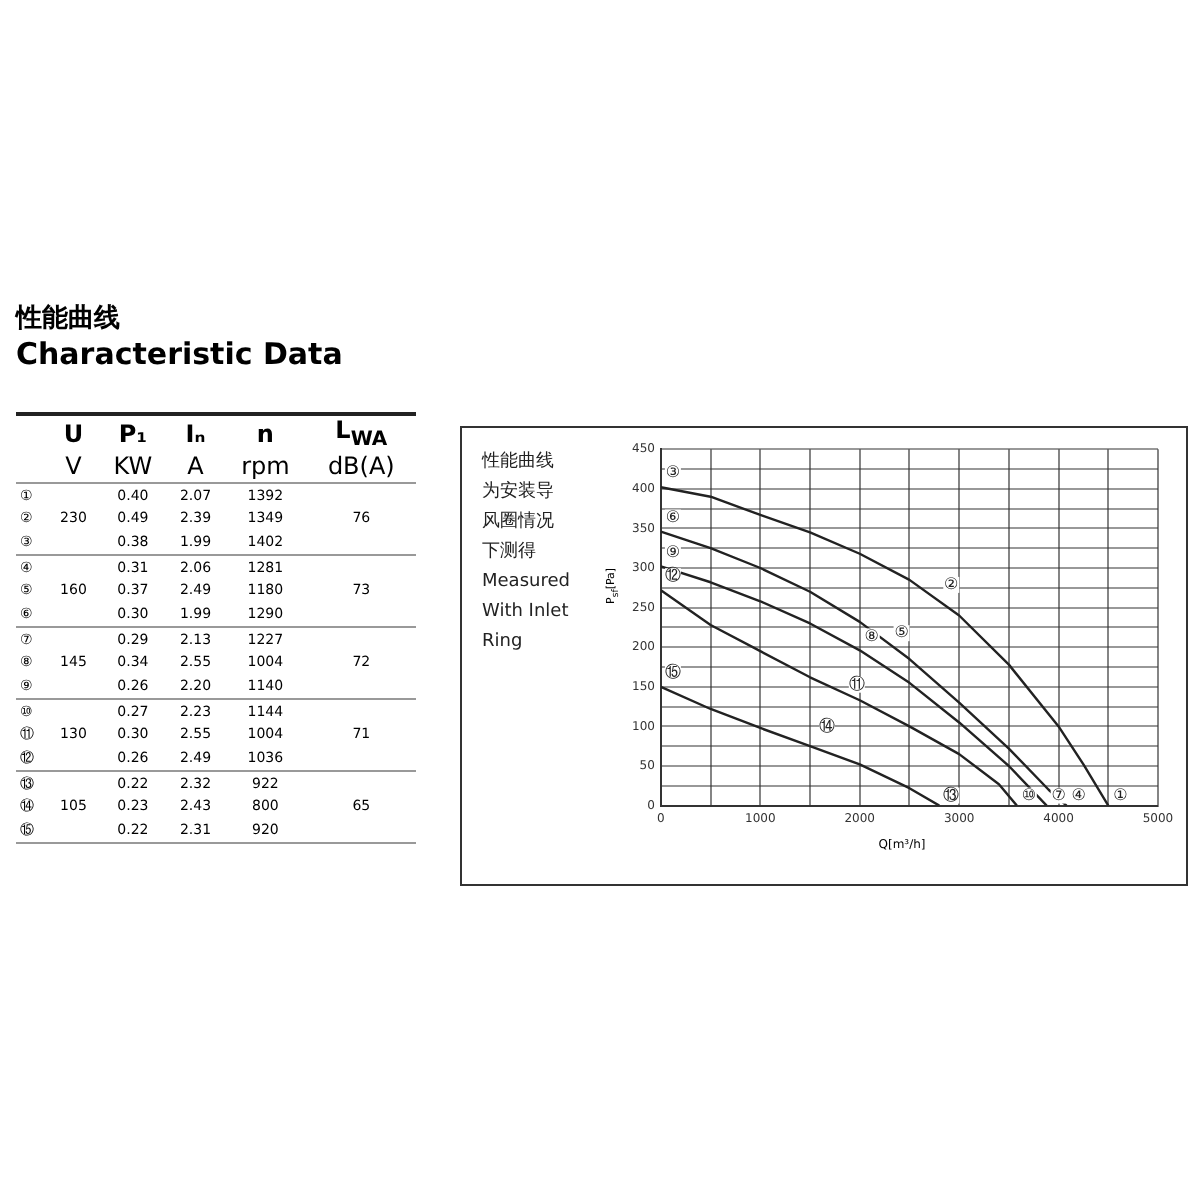  I want to click on text: Measured, so click(526, 582).